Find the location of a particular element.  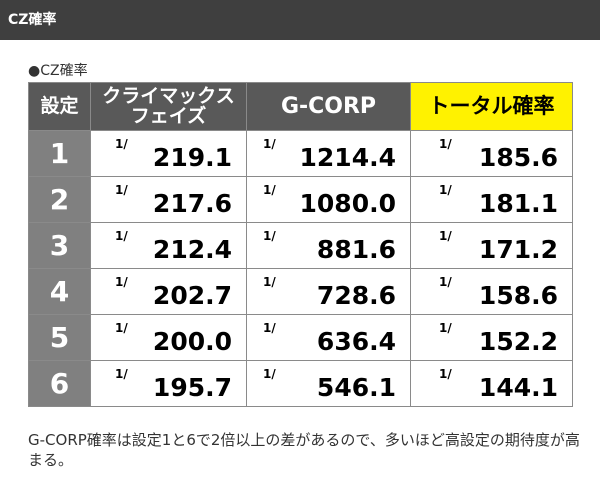

climax-header-line1: クライマックス is located at coordinates (168, 95).